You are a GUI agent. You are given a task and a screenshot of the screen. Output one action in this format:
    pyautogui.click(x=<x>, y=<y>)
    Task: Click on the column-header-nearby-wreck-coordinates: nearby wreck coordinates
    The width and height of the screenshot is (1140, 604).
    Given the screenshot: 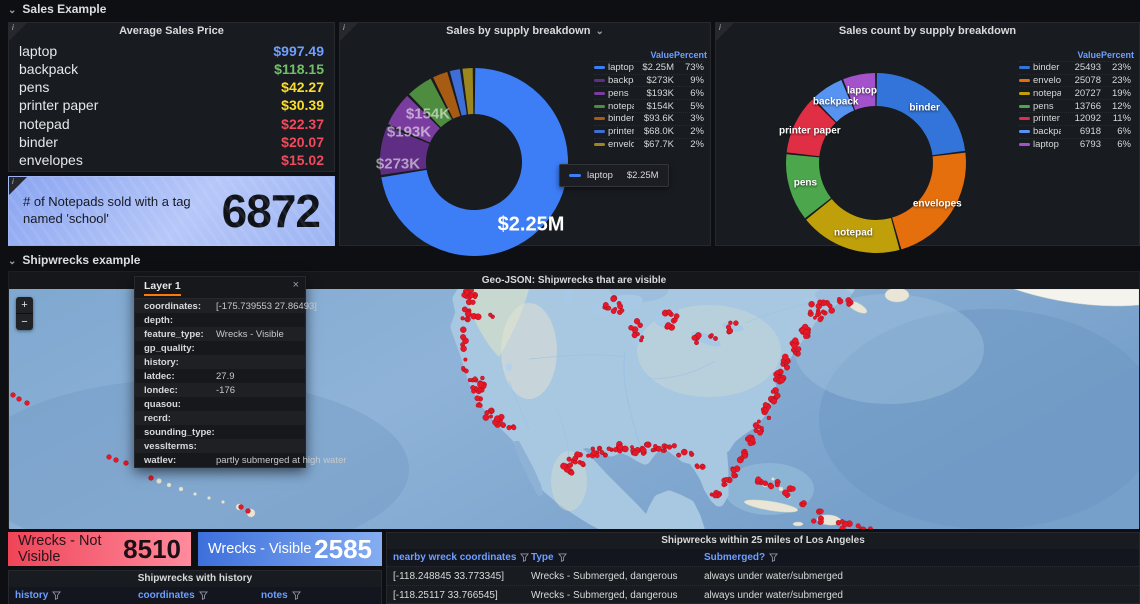 What is the action you would take?
    pyautogui.click(x=458, y=557)
    